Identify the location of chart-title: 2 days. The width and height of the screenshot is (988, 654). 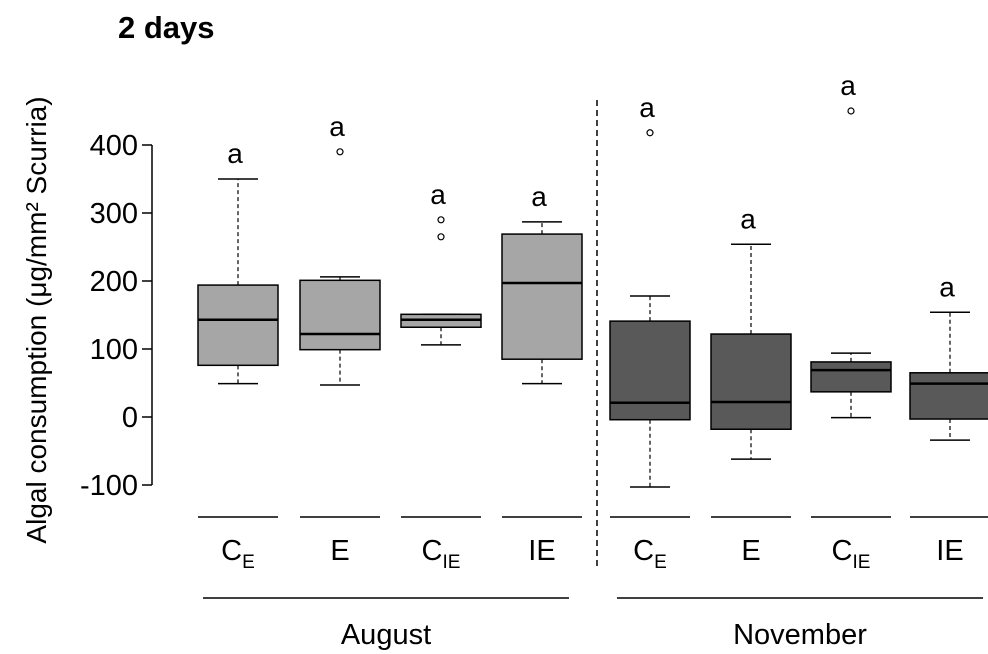
(166, 27).